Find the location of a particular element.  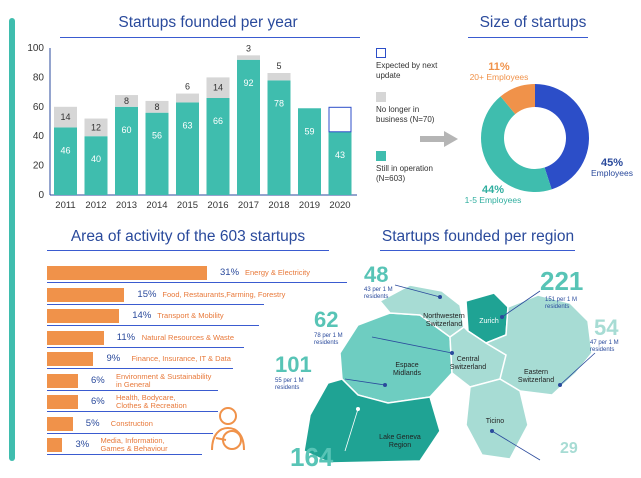

accent-stripe is located at coordinates (12, 239).